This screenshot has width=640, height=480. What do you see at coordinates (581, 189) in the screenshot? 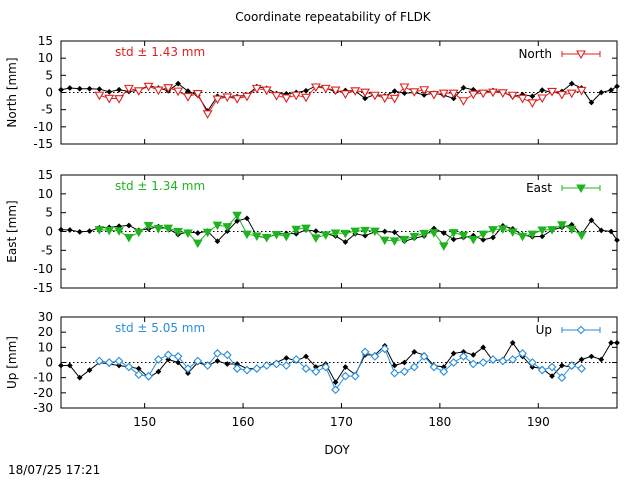
I see `legend-marker` at bounding box center [581, 189].